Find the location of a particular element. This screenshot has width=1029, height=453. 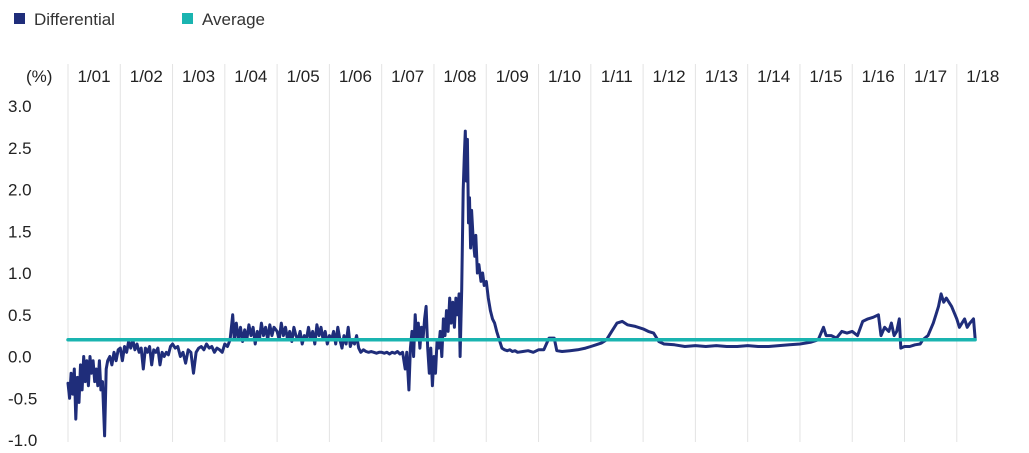

legend-swatch-differential is located at coordinates (19, 18).